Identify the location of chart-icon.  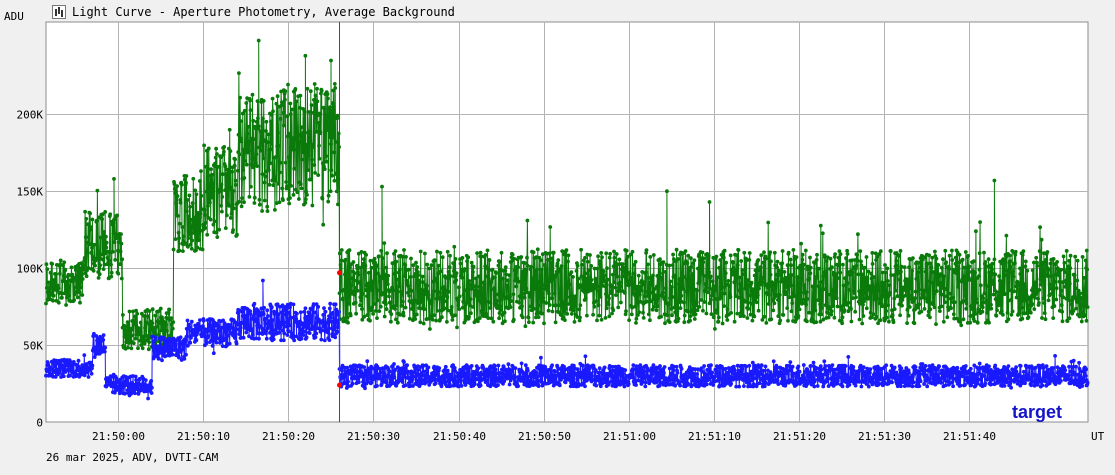
(59, 12).